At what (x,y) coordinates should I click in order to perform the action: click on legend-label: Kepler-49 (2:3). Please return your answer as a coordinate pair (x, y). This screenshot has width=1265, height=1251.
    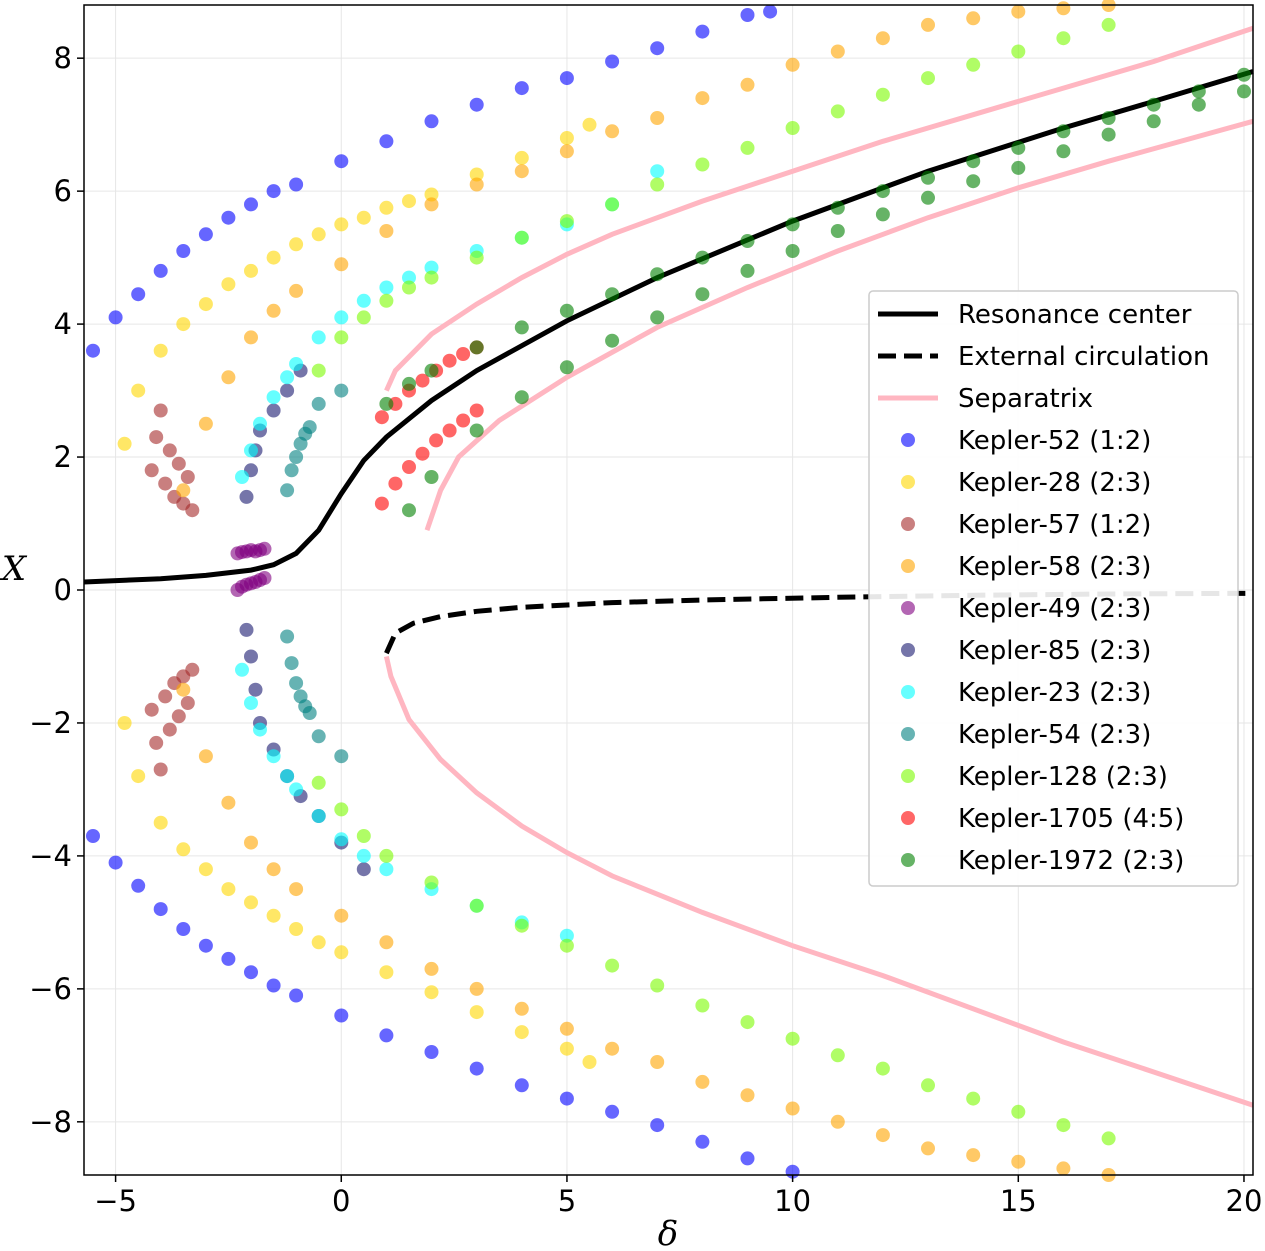
    Looking at the image, I should click on (1054, 609).